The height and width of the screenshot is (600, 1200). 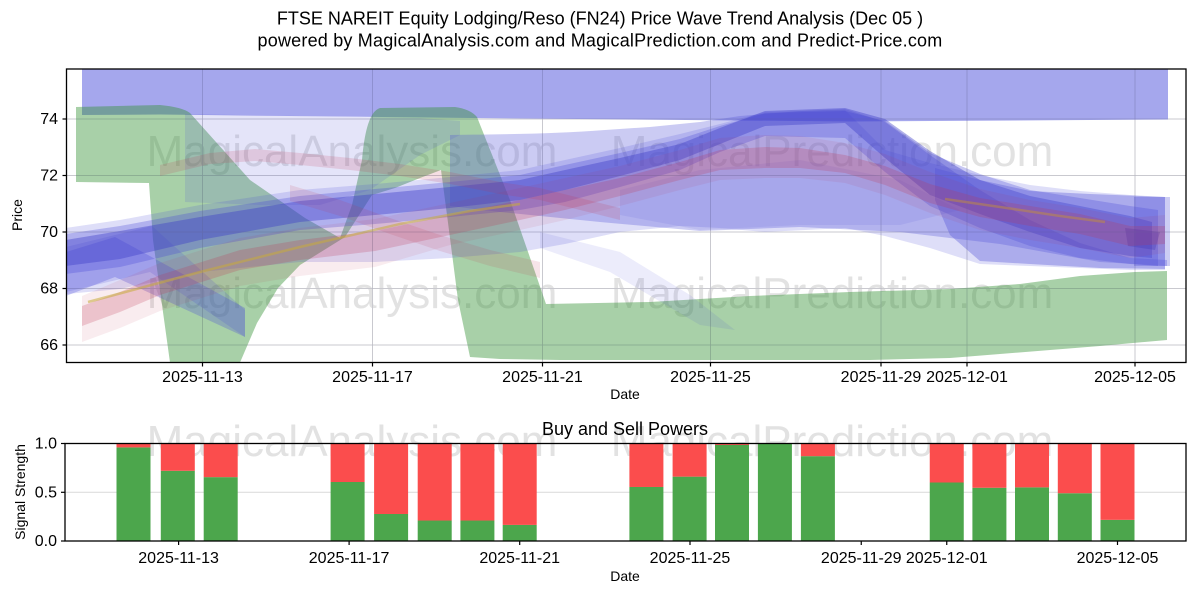 I want to click on svg-text: 0.0, so click(x=46, y=541).